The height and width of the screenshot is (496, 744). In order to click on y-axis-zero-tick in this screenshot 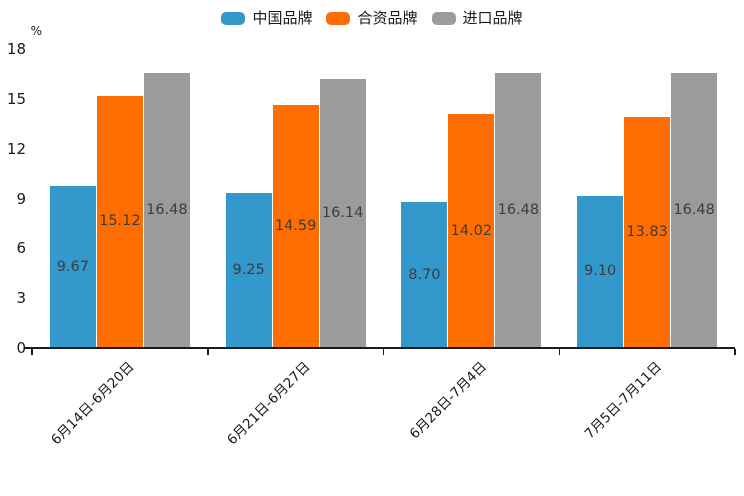, I will do `click(28, 348)`.